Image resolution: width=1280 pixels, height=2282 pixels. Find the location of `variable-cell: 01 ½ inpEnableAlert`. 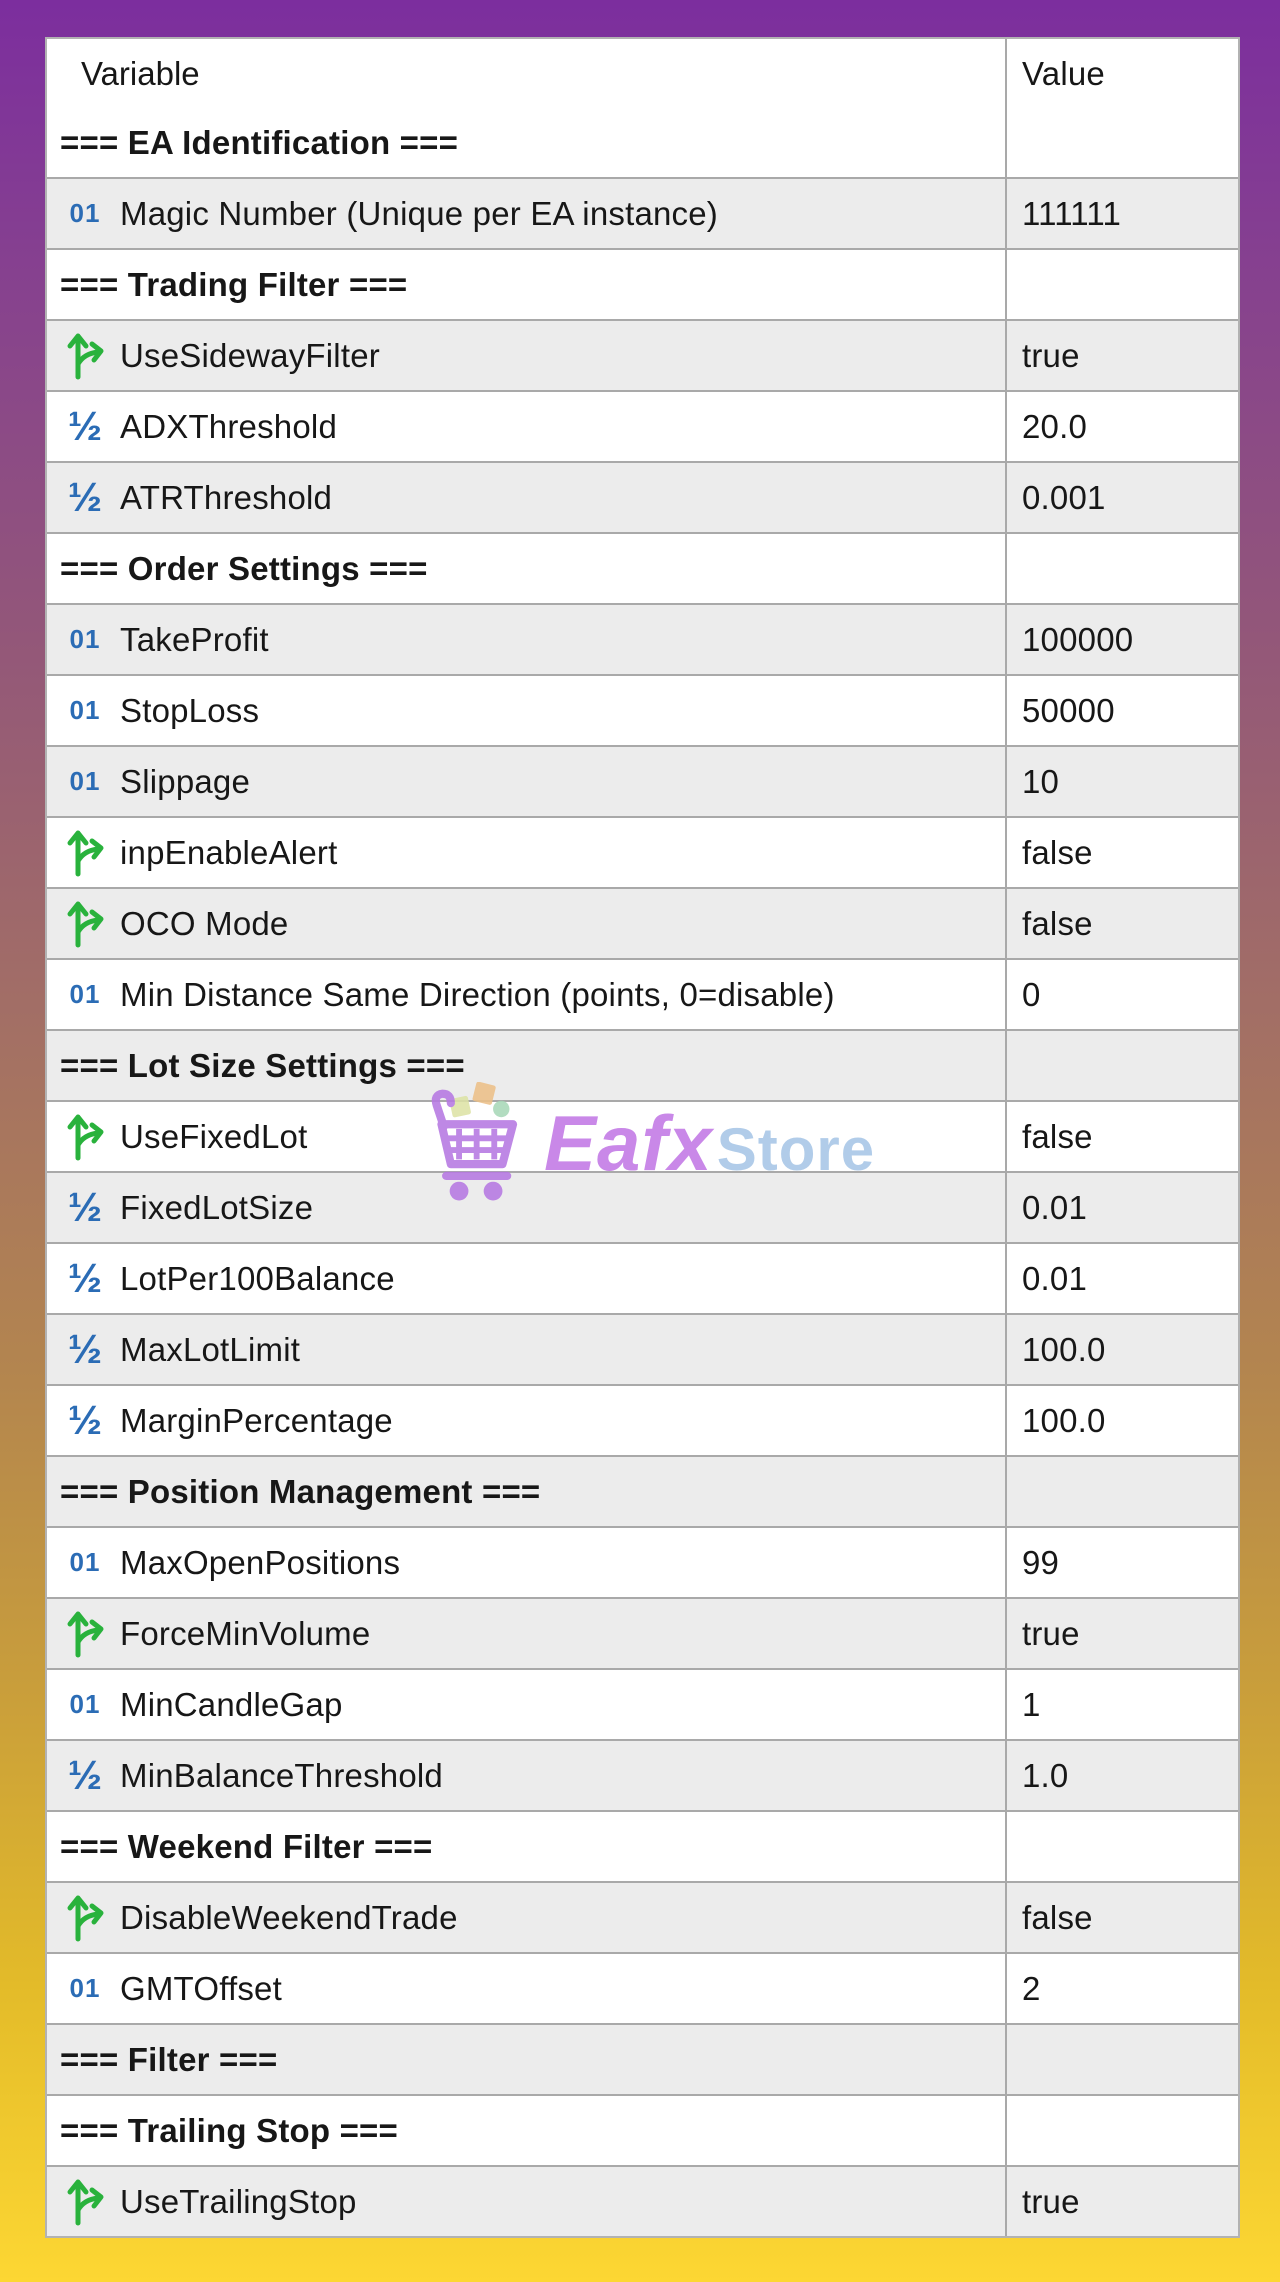

variable-cell: 01 ½ inpEnableAlert is located at coordinates (527, 852).